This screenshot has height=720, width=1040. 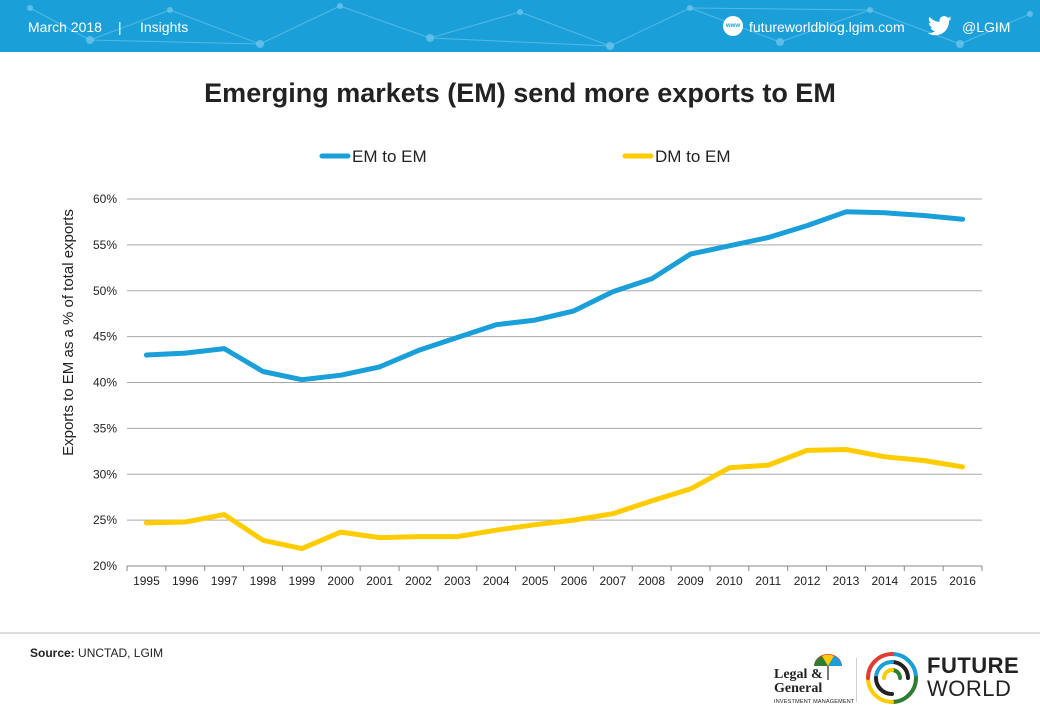 I want to click on y-tick-label: 20%, so click(x=105, y=566).